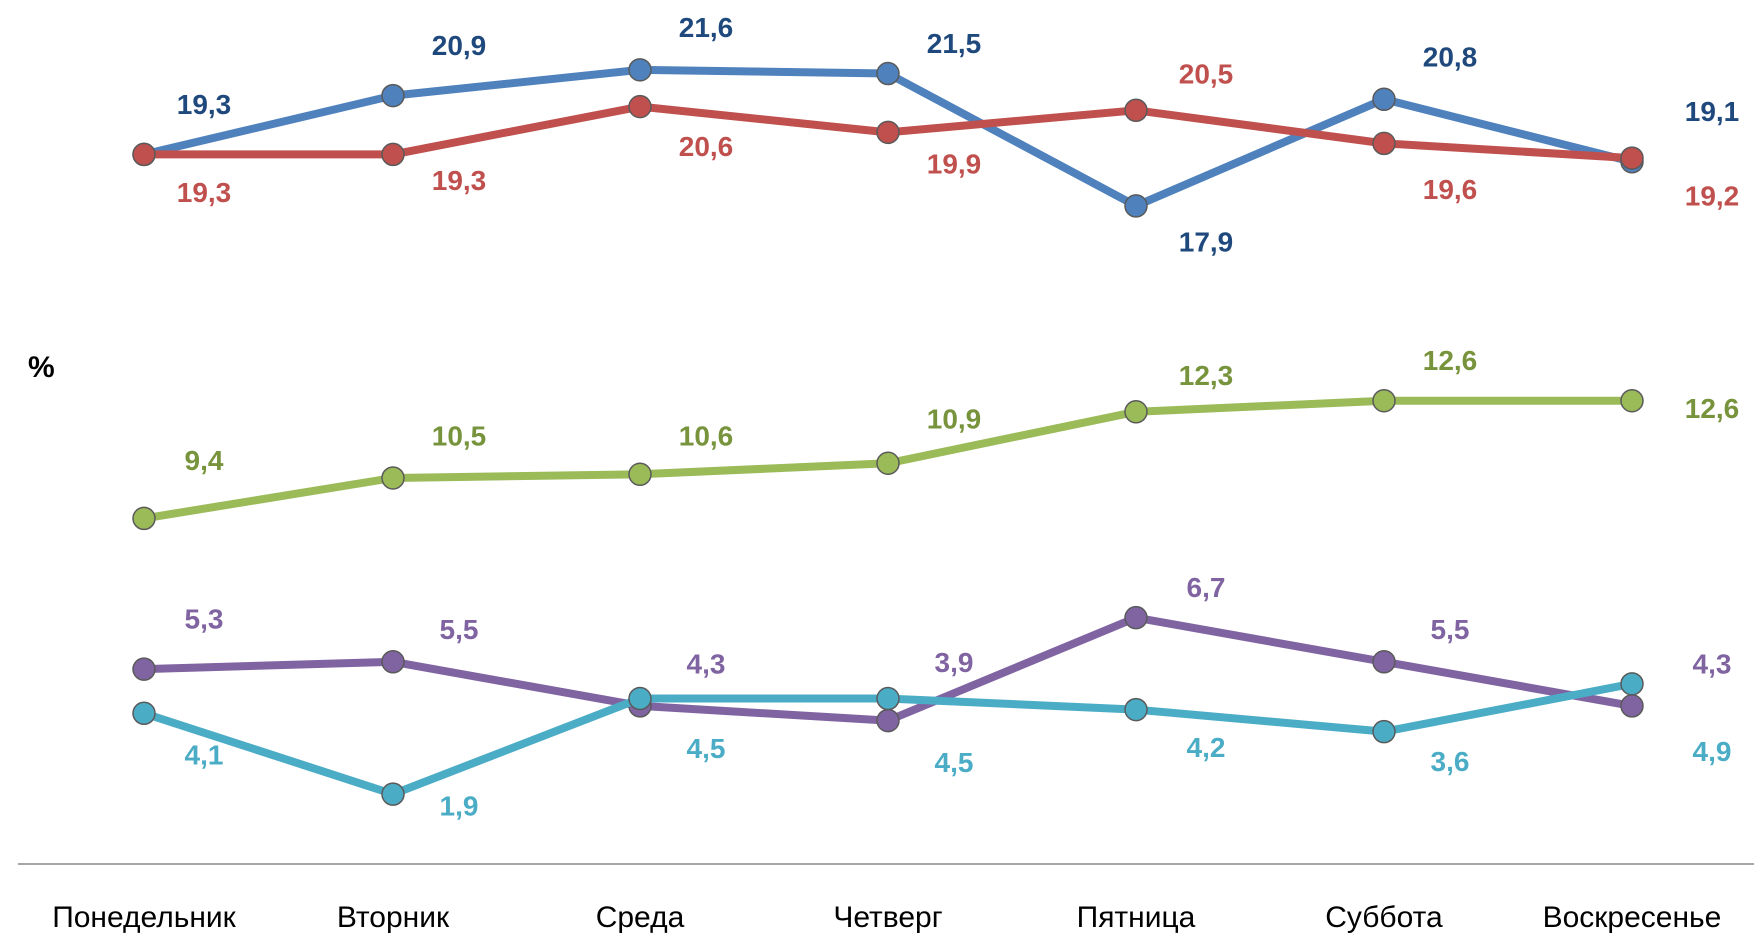 The width and height of the screenshot is (1754, 937). What do you see at coordinates (1206, 241) in the screenshot?
I see `data-label: 17,9` at bounding box center [1206, 241].